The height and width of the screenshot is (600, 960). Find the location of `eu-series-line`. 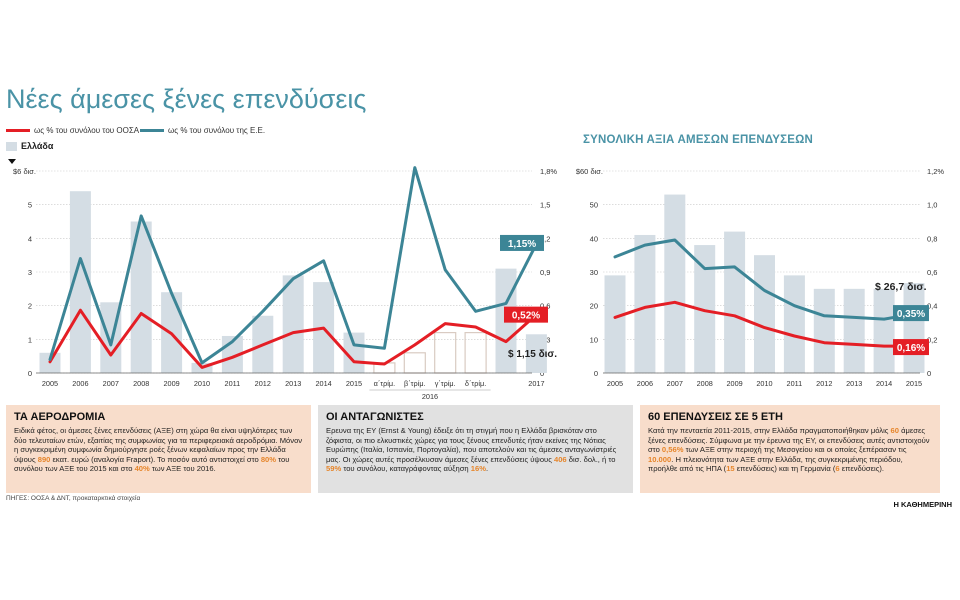

eu-series-line is located at coordinates (764, 279).